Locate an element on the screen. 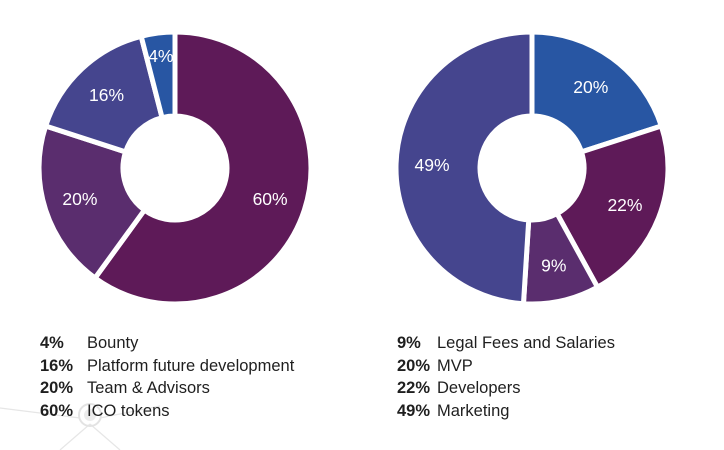 This screenshot has height=450, width=724. slice-label: 49% is located at coordinates (432, 165).